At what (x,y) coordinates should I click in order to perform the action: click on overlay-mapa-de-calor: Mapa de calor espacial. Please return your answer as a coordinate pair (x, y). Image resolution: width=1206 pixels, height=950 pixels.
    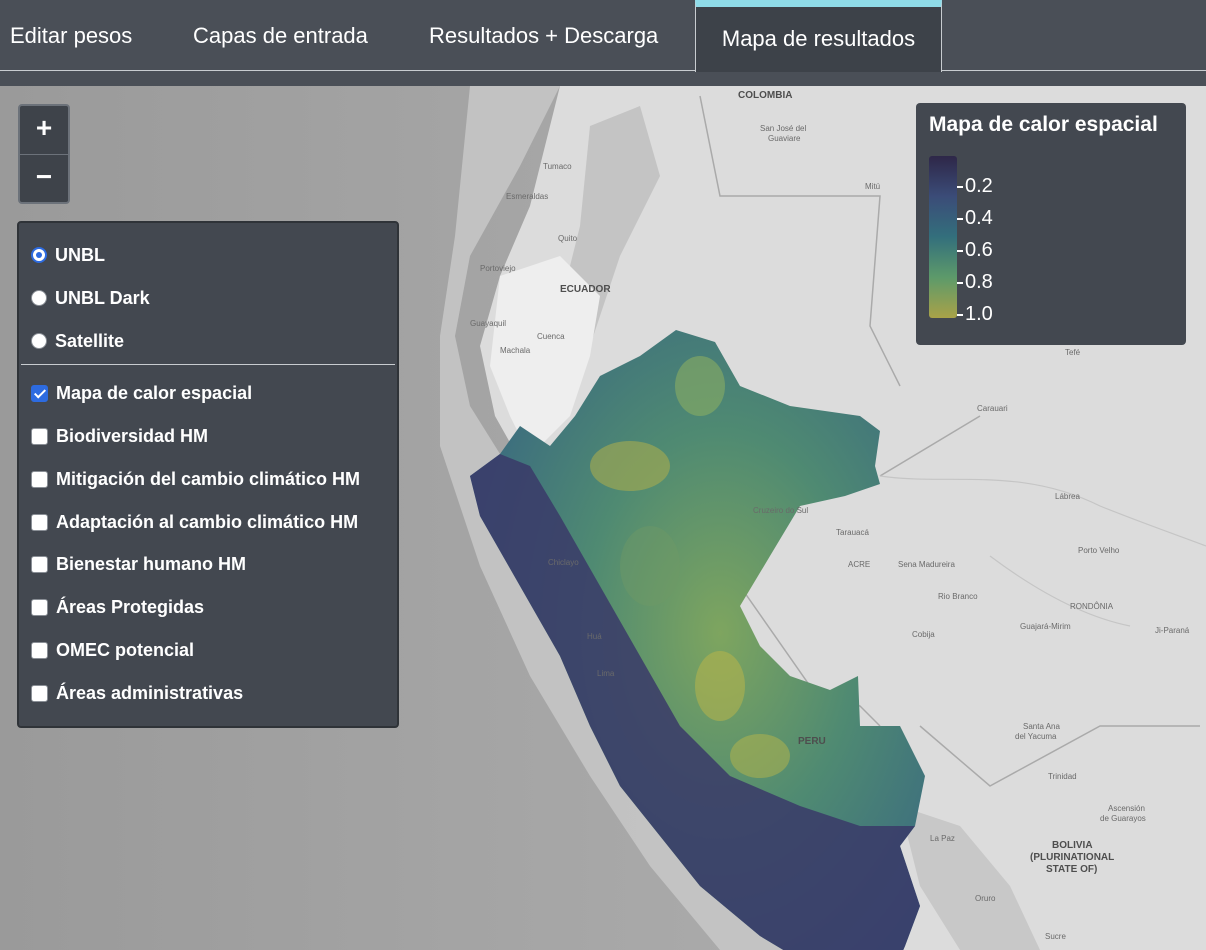
    Looking at the image, I should click on (141, 393).